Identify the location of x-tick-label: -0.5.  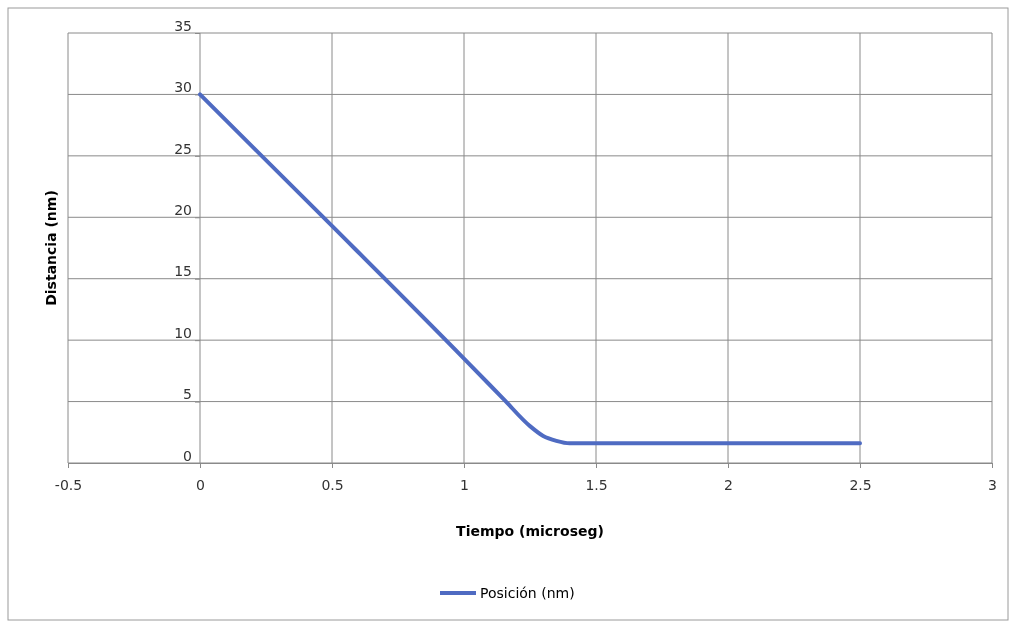
(68, 484).